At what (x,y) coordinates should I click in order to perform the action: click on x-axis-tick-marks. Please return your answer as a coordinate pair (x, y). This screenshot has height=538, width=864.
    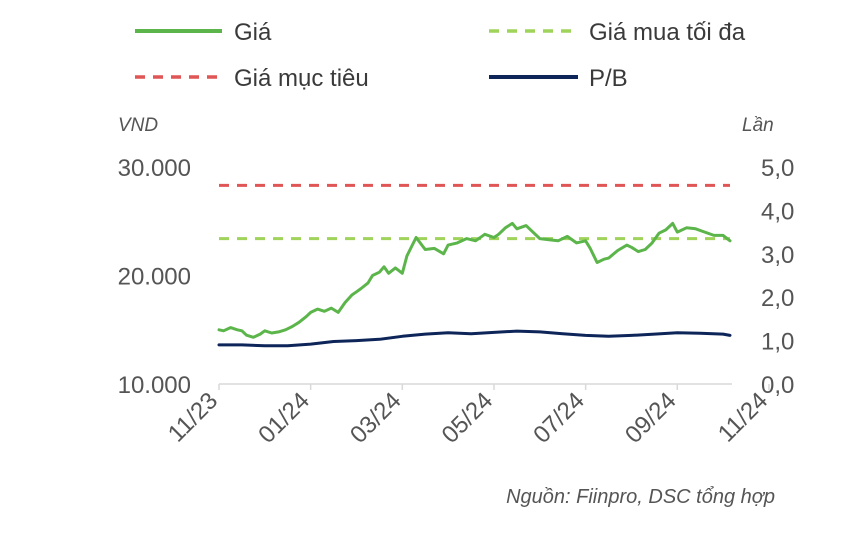
    Looking at the image, I should click on (494, 387).